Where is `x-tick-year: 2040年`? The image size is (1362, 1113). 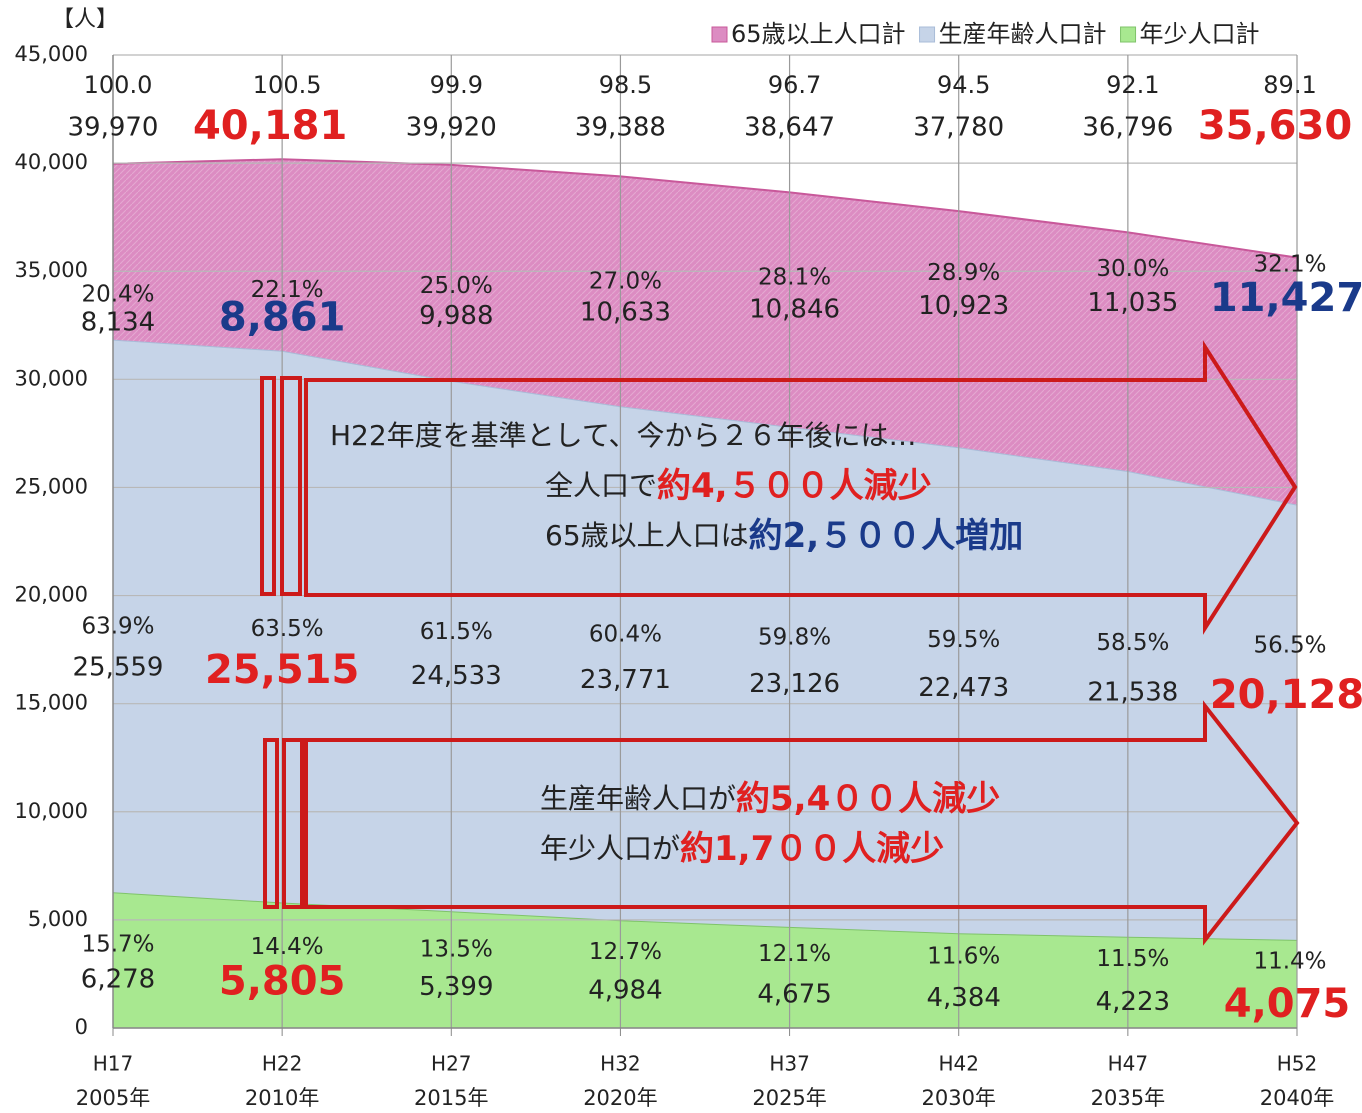
x-tick-year: 2040年 is located at coordinates (1297, 1098).